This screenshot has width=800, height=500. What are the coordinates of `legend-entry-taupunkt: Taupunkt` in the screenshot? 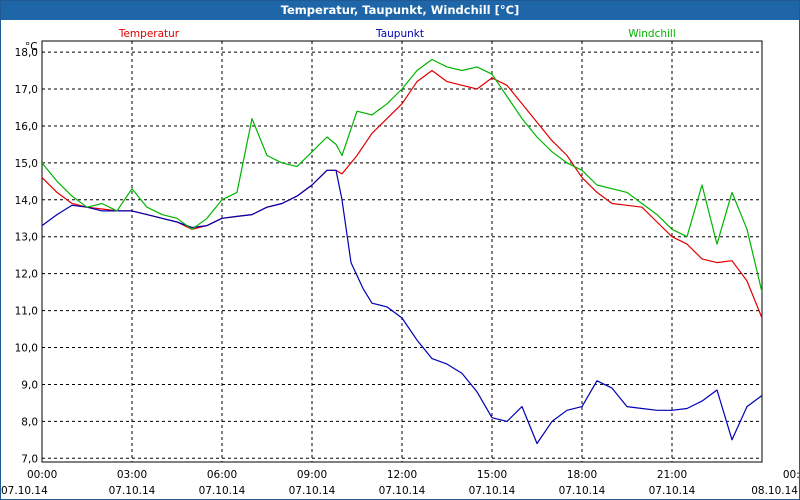 It's located at (399, 34).